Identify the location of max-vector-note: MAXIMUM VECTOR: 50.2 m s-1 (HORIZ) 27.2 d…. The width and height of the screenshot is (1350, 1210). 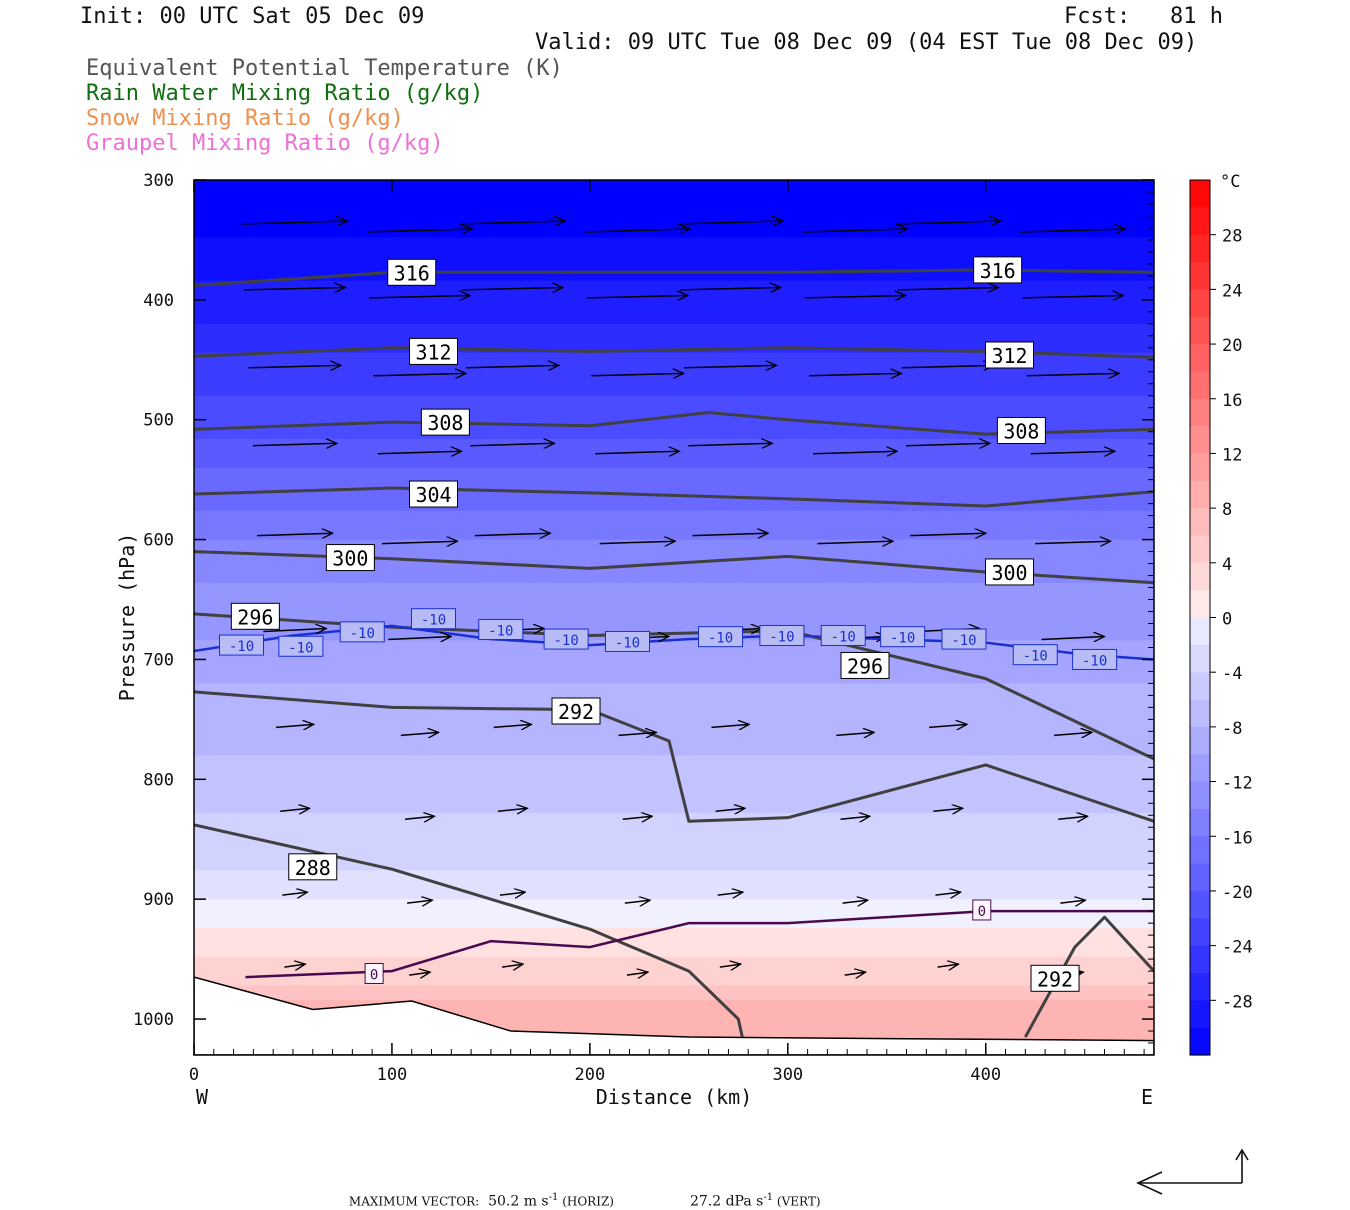
(580, 1193).